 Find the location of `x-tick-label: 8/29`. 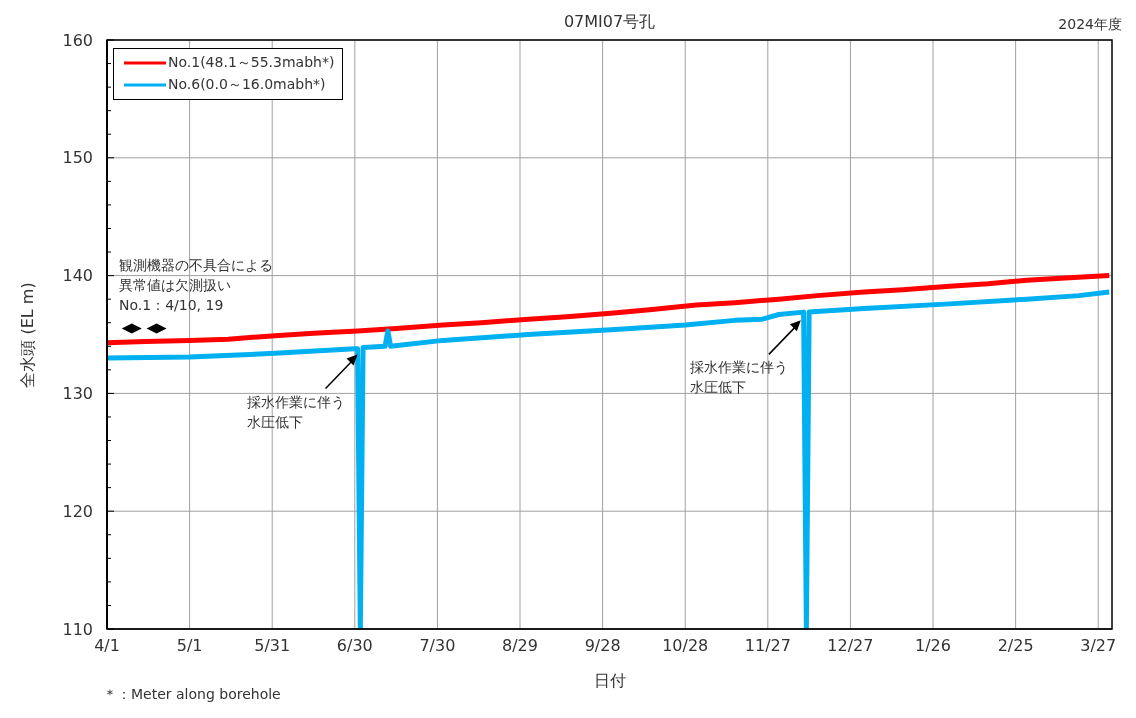

x-tick-label: 8/29 is located at coordinates (520, 645).